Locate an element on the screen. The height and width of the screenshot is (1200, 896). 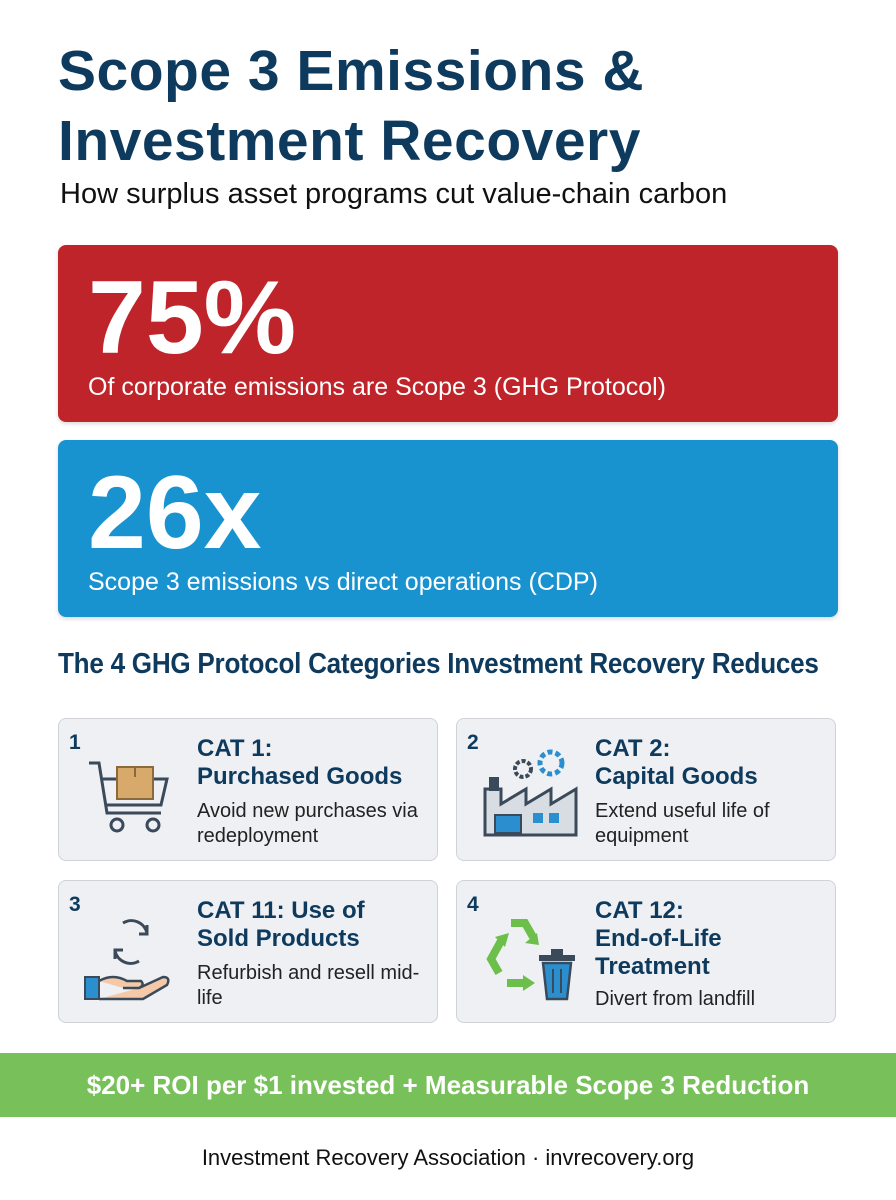
card-title: CAT 2: Capital Goods is located at coordinates (676, 763).